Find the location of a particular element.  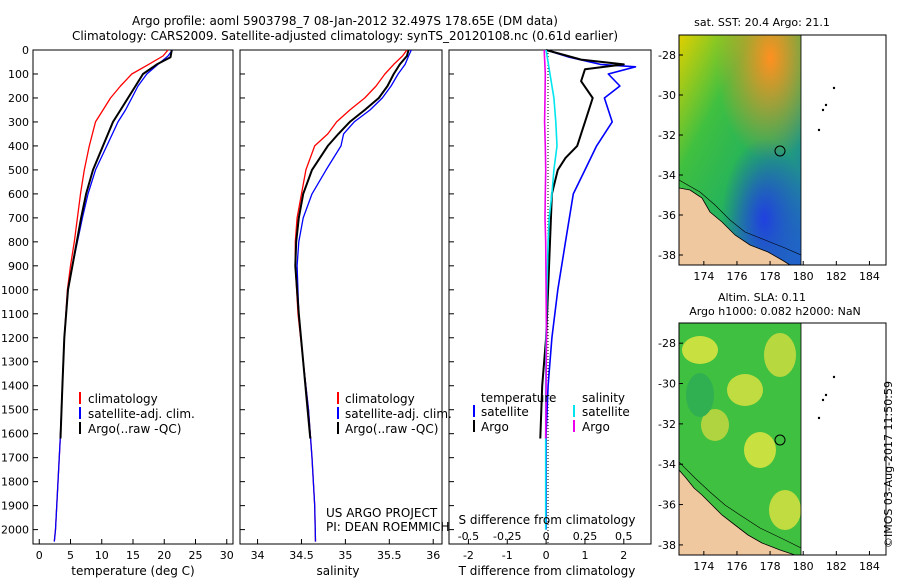

salinity-axis-label: salinity is located at coordinates (337, 571).